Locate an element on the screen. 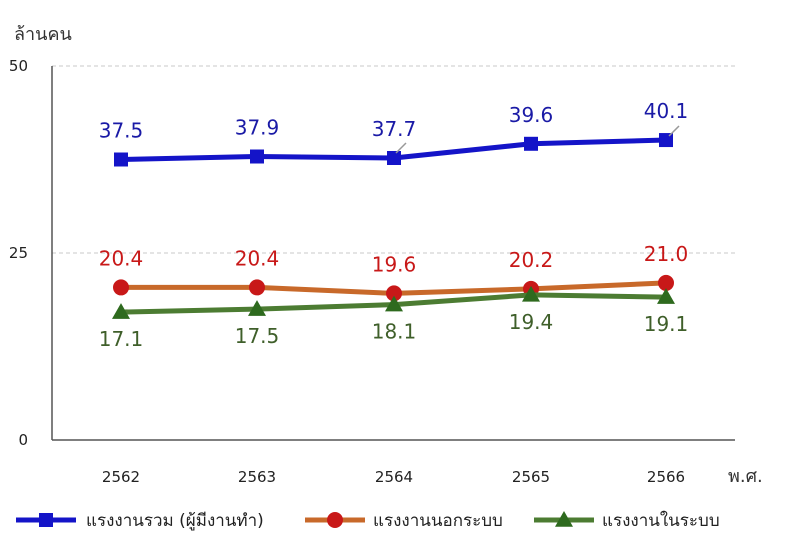 This screenshot has height=558, width=800. series-1: 37.5 37.9 37.7 39.6 40.1 is located at coordinates (394, 133).